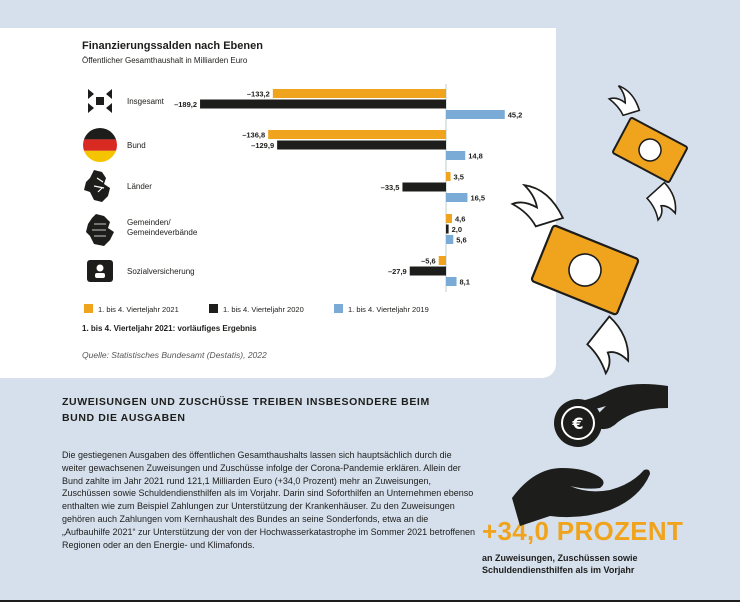  What do you see at coordinates (262, 145) in the screenshot?
I see `data-label: –129,9` at bounding box center [262, 145].